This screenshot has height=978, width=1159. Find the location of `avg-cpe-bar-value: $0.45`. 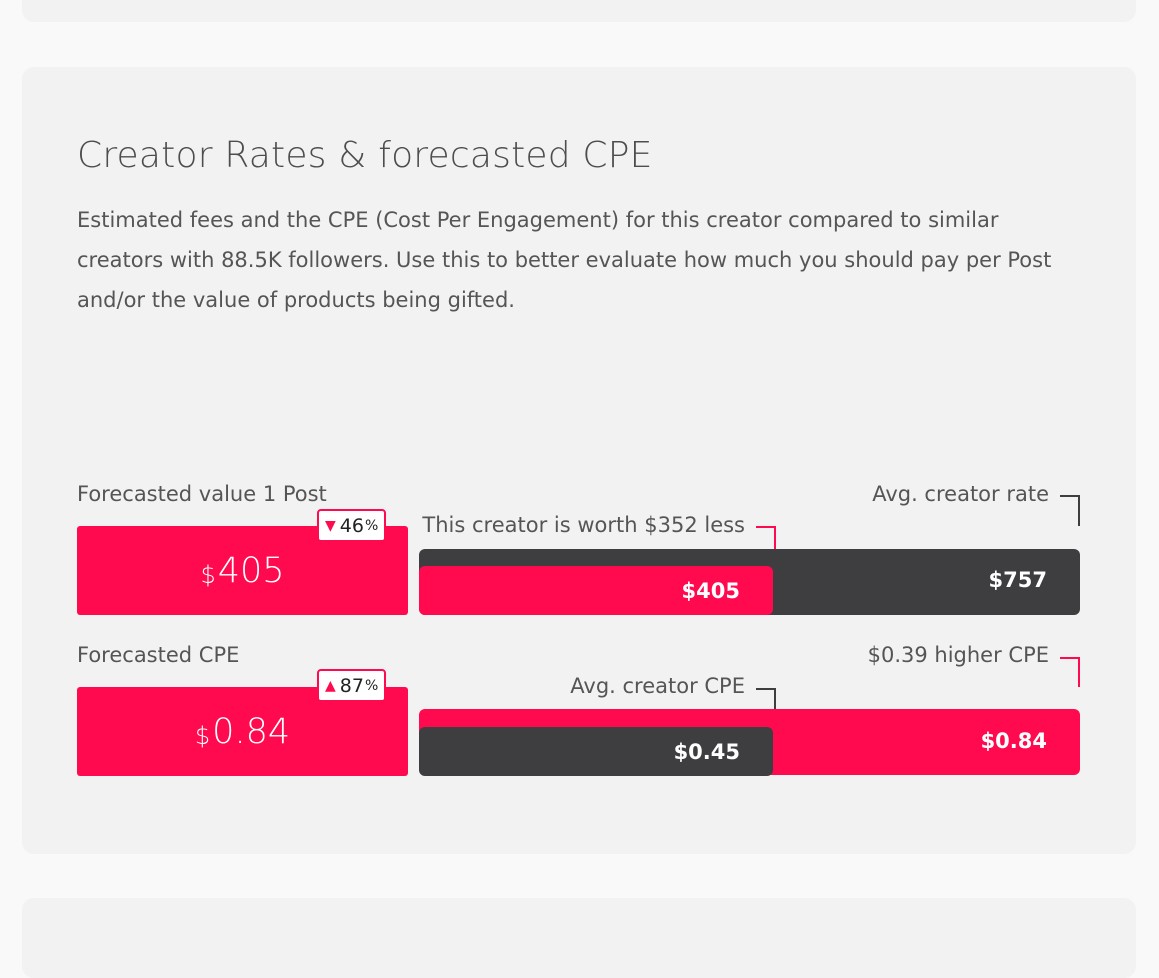

avg-cpe-bar-value: $0.45 is located at coordinates (706, 751).